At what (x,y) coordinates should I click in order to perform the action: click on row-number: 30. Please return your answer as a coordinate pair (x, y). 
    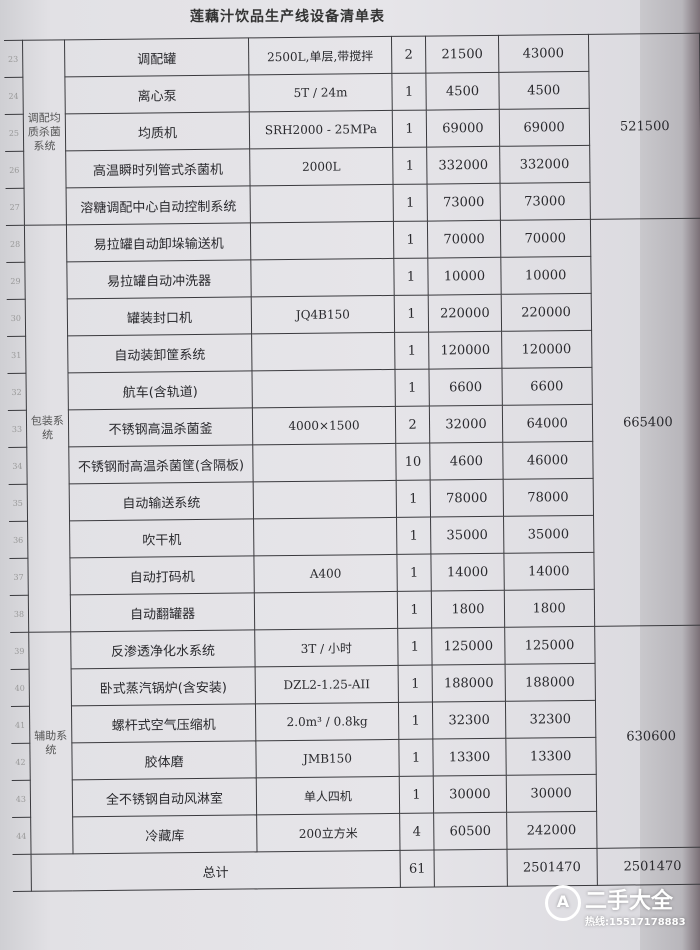
    Looking at the image, I should click on (16, 318).